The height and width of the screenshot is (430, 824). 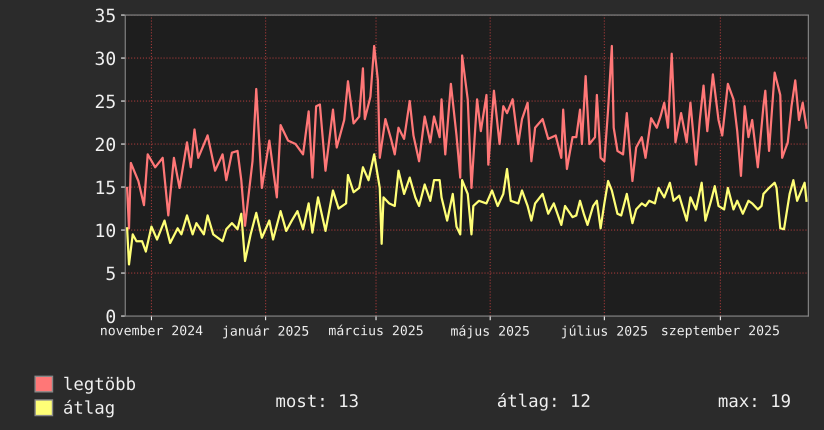 I want to click on x-tick-label: március 2025, so click(x=376, y=330).